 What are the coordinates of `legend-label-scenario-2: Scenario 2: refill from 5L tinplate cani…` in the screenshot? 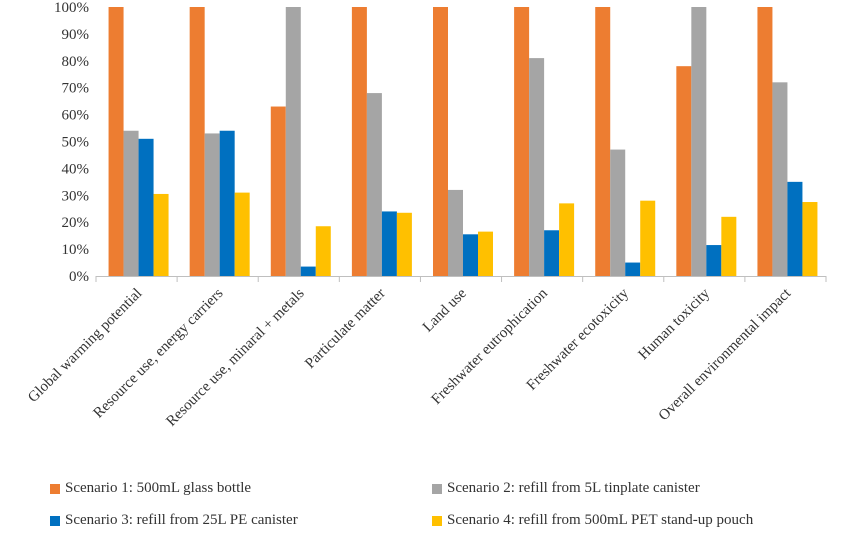 It's located at (573, 488).